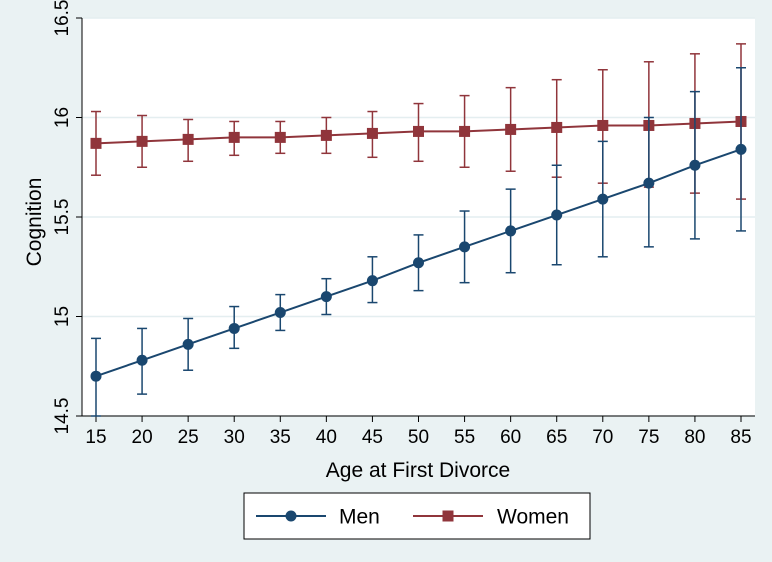 Image resolution: width=772 pixels, height=562 pixels. What do you see at coordinates (464, 437) in the screenshot?
I see `x-tick-label: 55` at bounding box center [464, 437].